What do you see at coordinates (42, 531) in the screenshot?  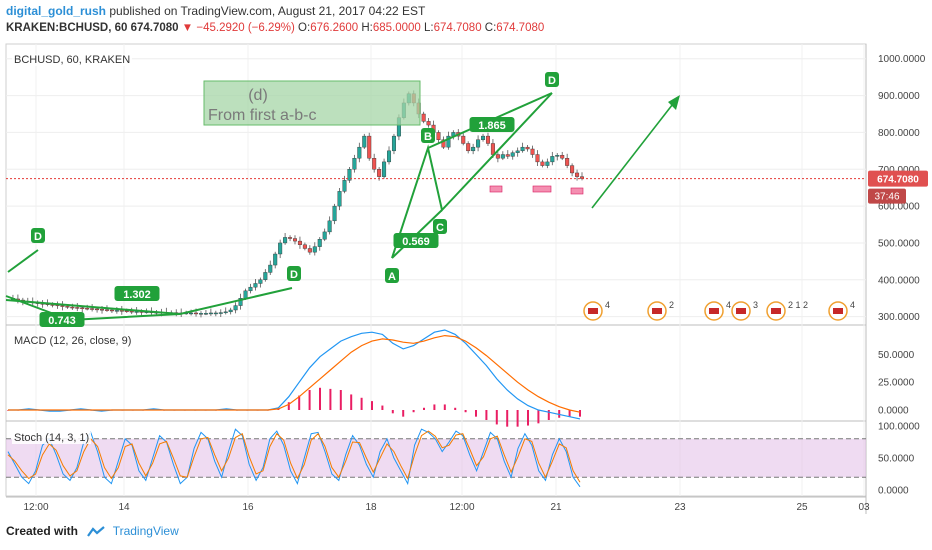 I see `created-with-text: Created with` at bounding box center [42, 531].